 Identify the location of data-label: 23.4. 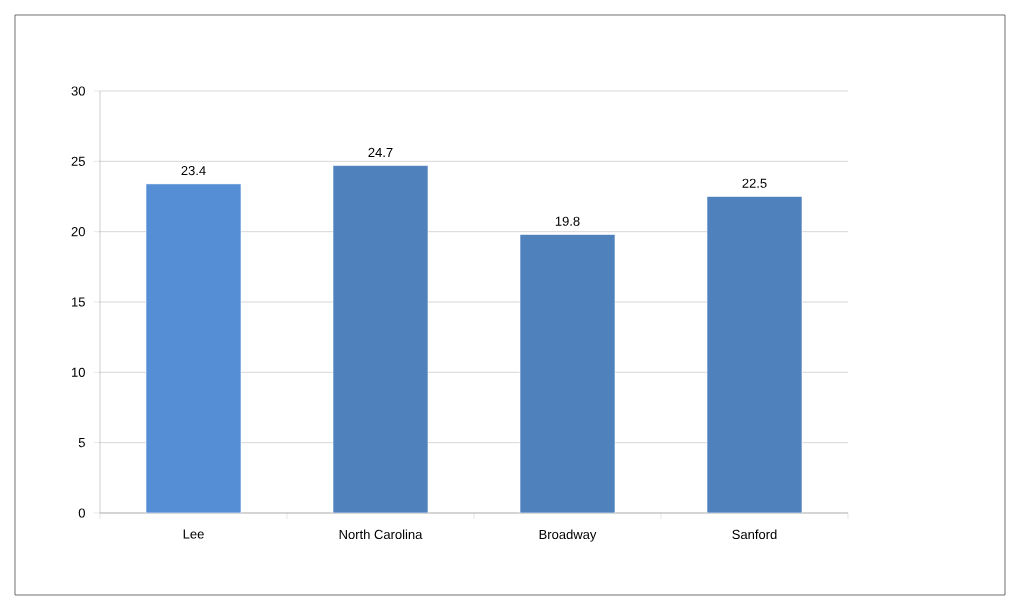
(193, 170).